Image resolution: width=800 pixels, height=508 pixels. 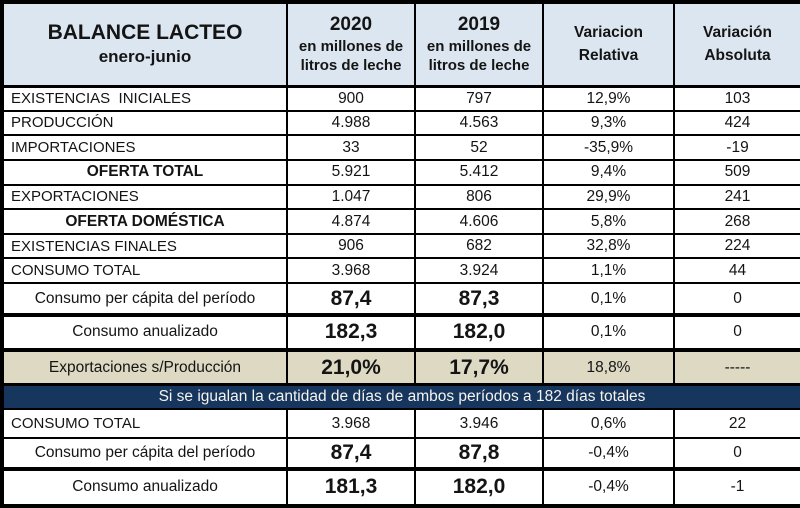 I want to click on table-row-consumo-total: CONSUMO TOTAL 3.968 3.924 1,1% 44, so click(x=400, y=271).